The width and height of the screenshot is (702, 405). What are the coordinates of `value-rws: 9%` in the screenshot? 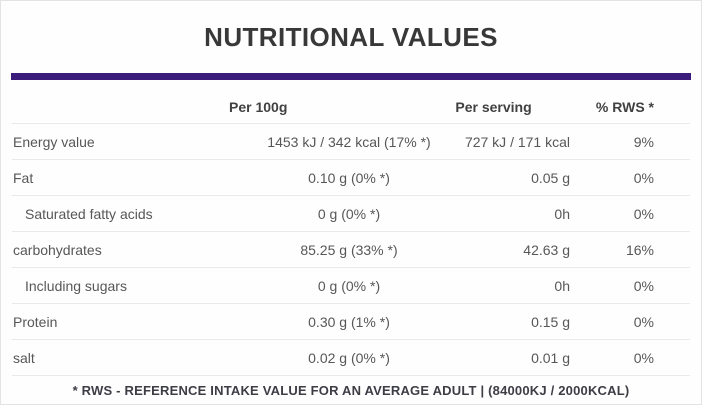 It's located at (643, 141).